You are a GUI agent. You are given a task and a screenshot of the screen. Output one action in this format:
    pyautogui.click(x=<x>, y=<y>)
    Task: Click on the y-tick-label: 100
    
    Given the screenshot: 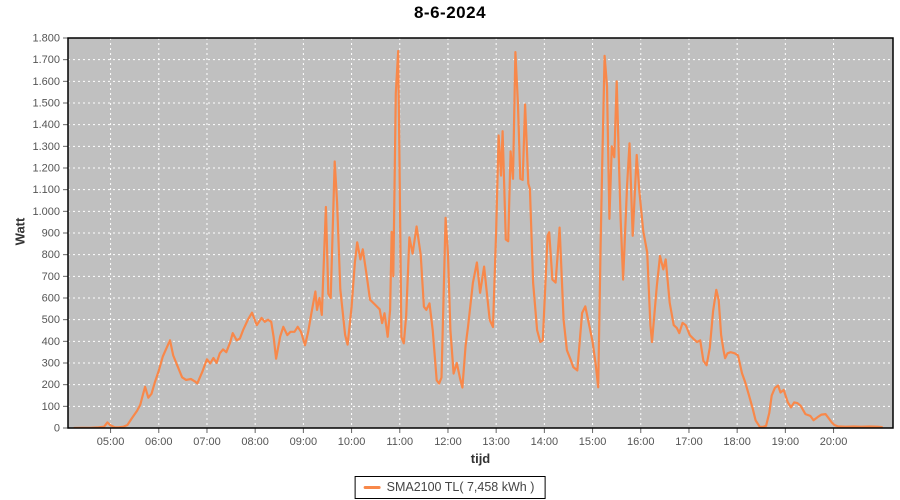 What is the action you would take?
    pyautogui.click(x=51, y=407)
    